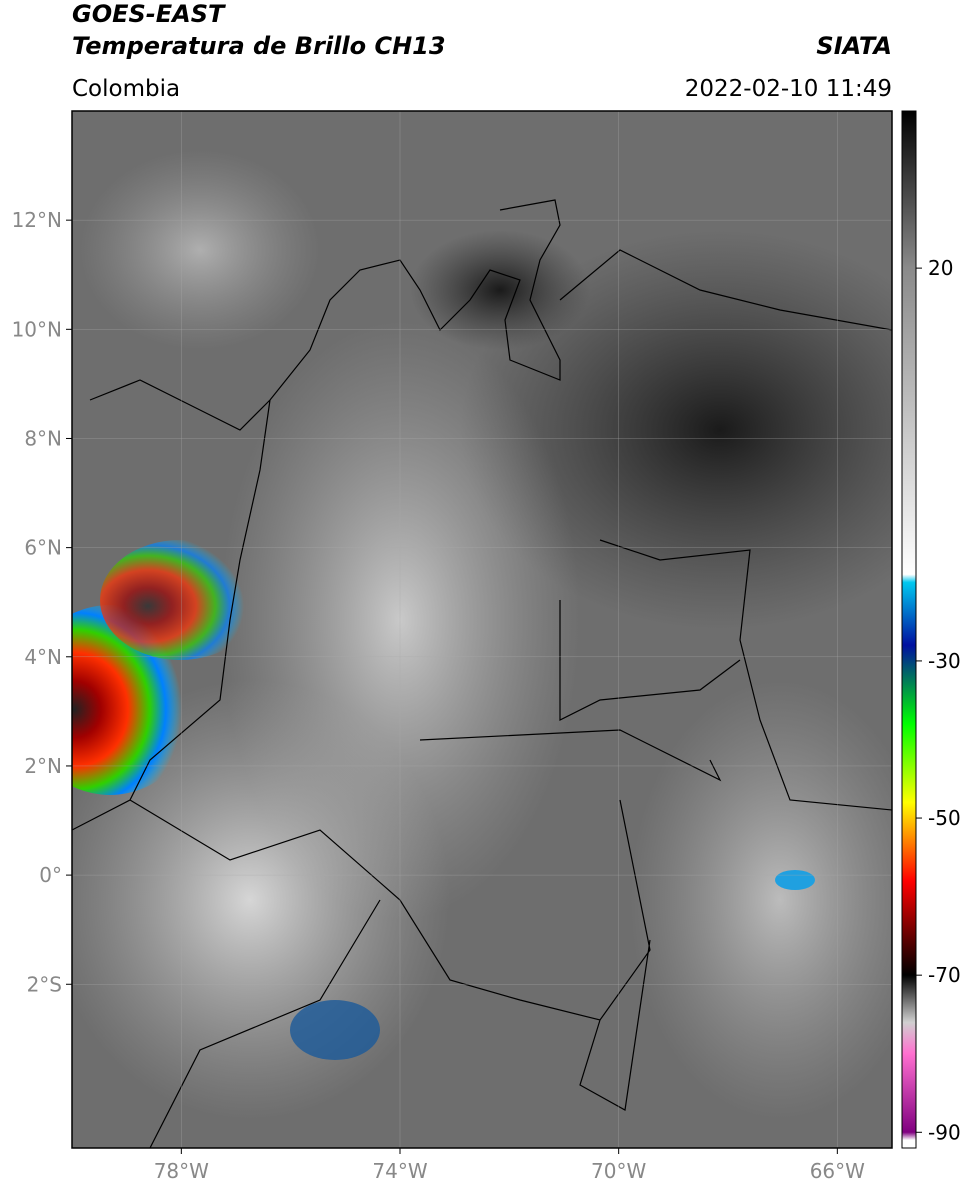 The width and height of the screenshot is (966, 1190). I want to click on datetime: 2022-02-10 11:49, so click(788, 89).